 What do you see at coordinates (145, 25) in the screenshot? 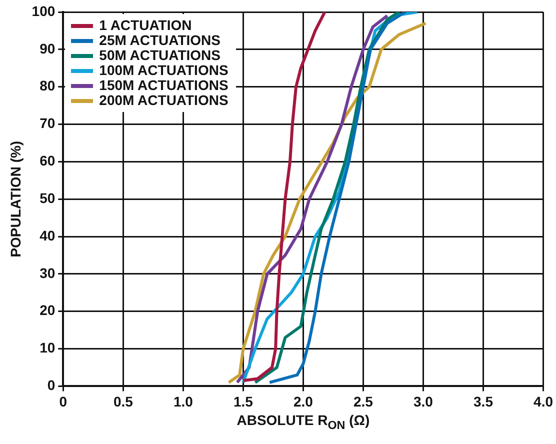
I see `legend-label: 1 ACTUATION` at bounding box center [145, 25].